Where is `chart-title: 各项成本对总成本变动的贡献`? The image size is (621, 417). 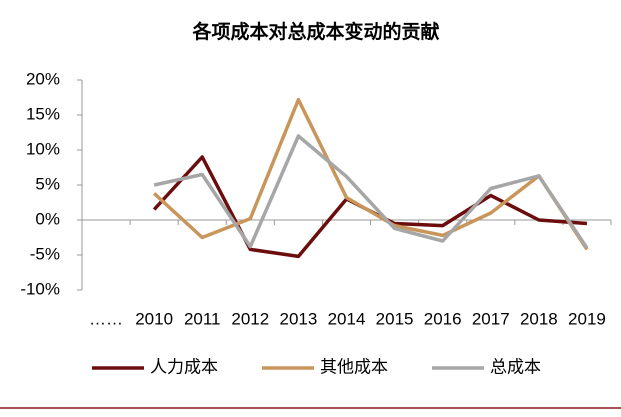
chart-title: 各项成本对总成本变动的贡献 is located at coordinates (315, 31).